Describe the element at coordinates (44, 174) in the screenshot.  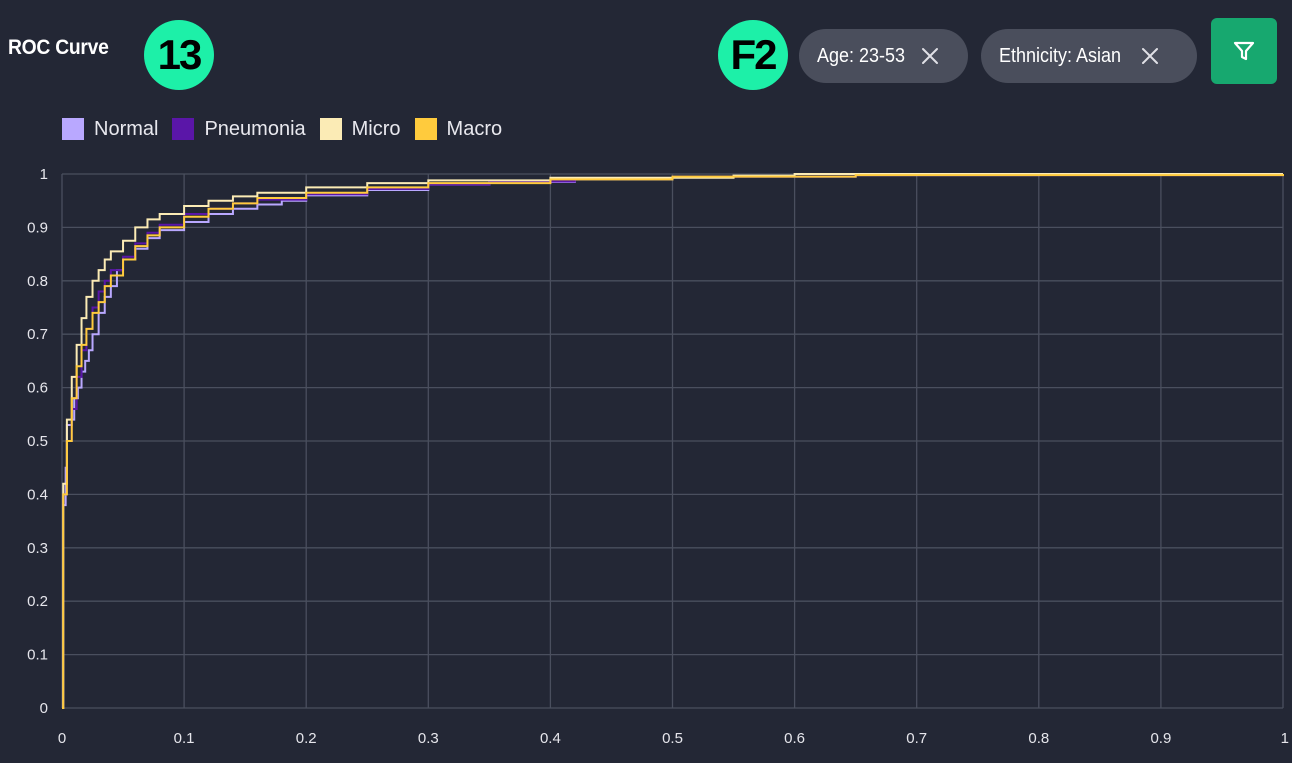
I see `y-tick-label: 1` at that location.